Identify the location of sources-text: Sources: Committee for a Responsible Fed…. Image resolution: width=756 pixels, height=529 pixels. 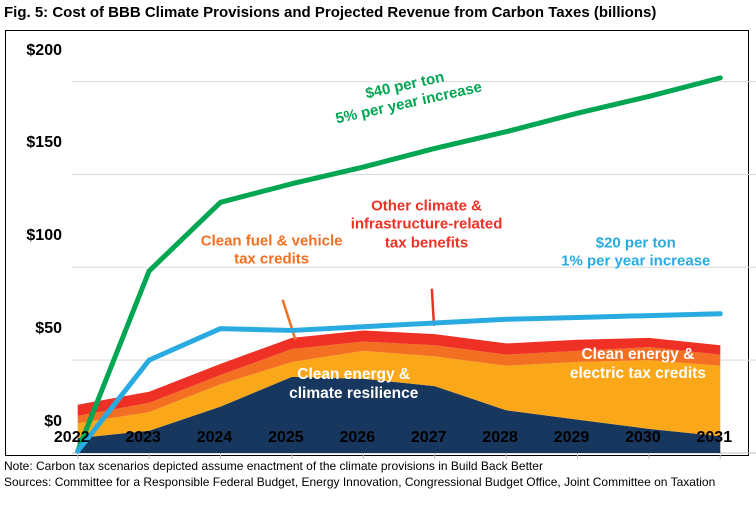
(360, 482).